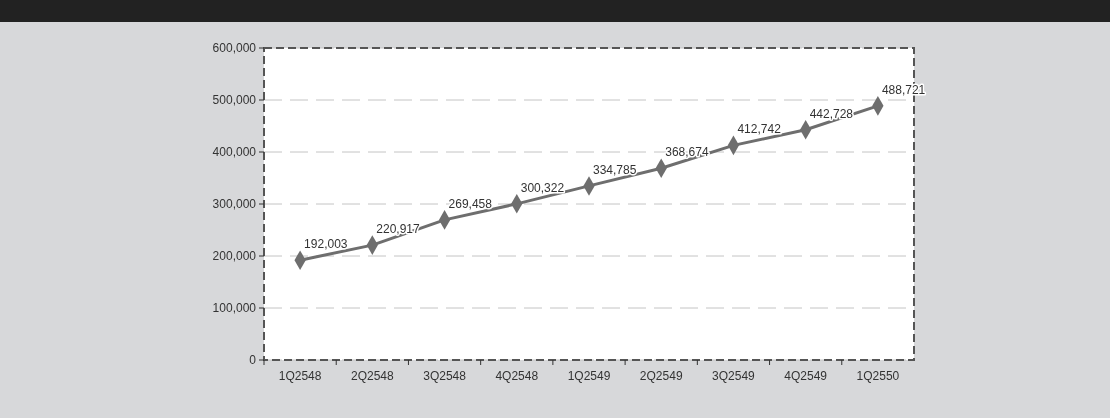 The width and height of the screenshot is (1110, 418). What do you see at coordinates (234, 204) in the screenshot?
I see `y-tick-label: 300,000` at bounding box center [234, 204].